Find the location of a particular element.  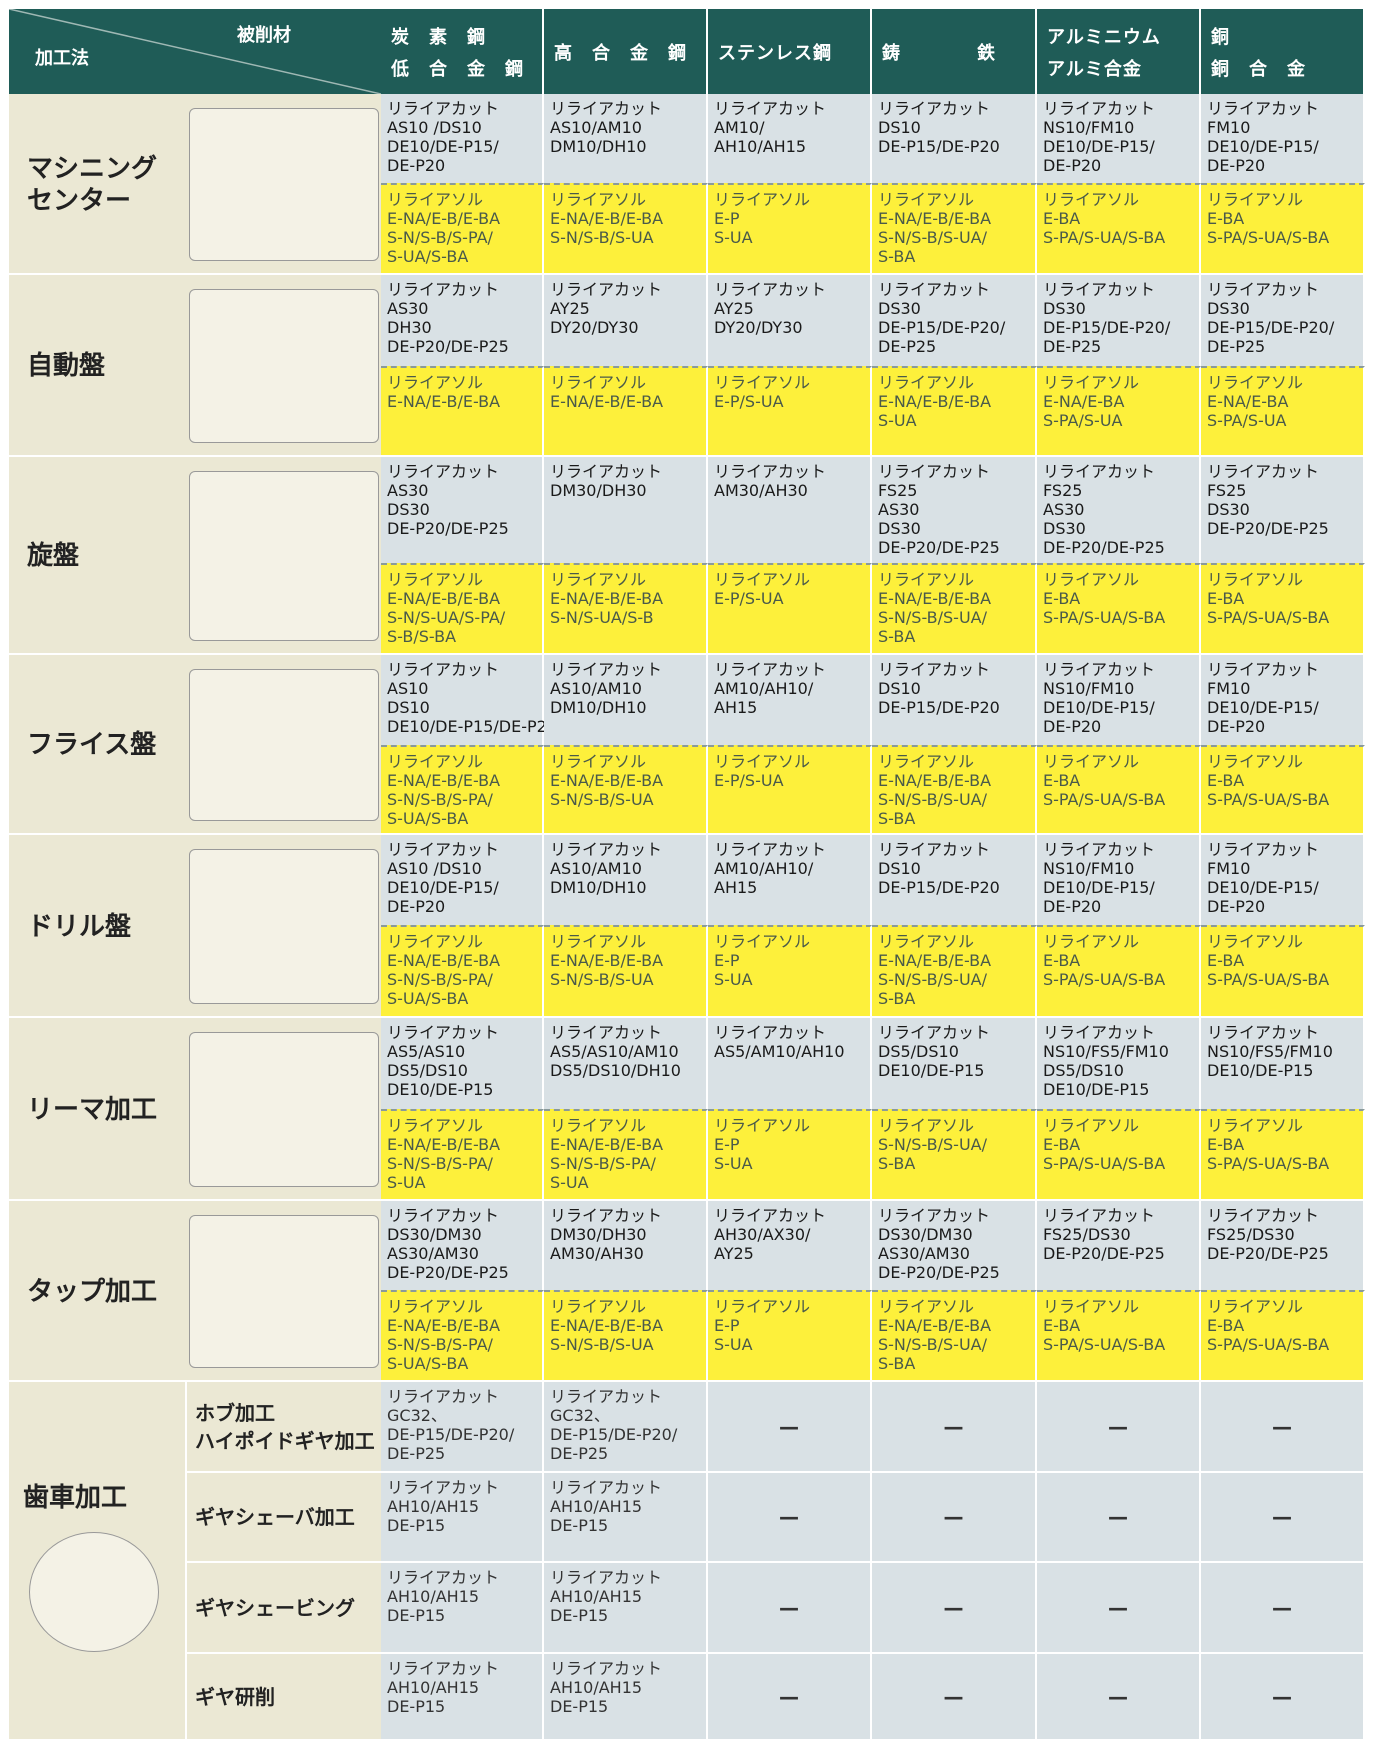

solid-cell: リライアソル E-NA/E-B/E-BA S-N/S-B/S-UA is located at coordinates (626, 1336).